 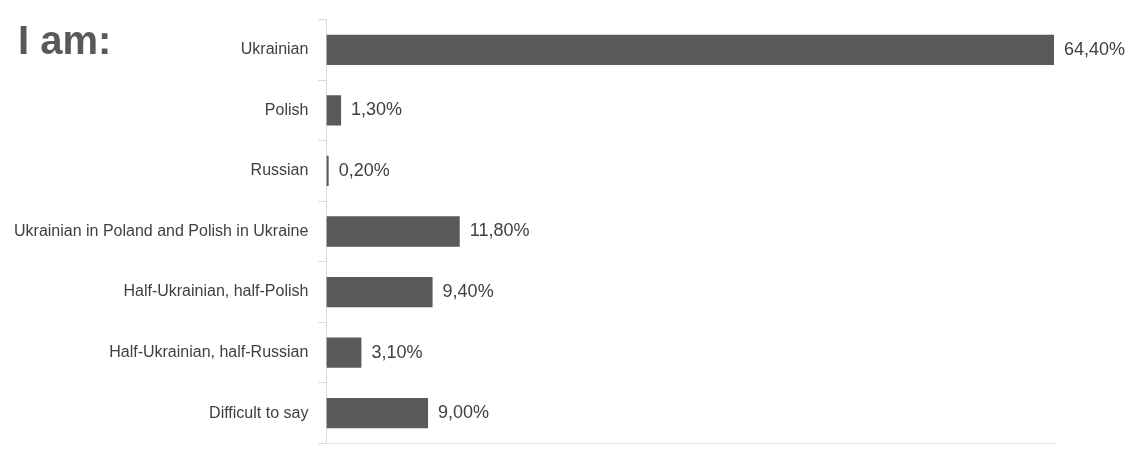 I want to click on y-tick-label: Ukrainian in Poland and Polish in Ukraine, so click(x=161, y=230).